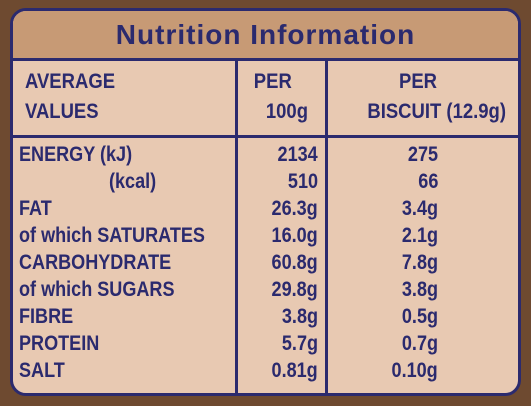 Image resolution: width=531 pixels, height=406 pixels. I want to click on row-label: of which SATURATES, so click(112, 235).